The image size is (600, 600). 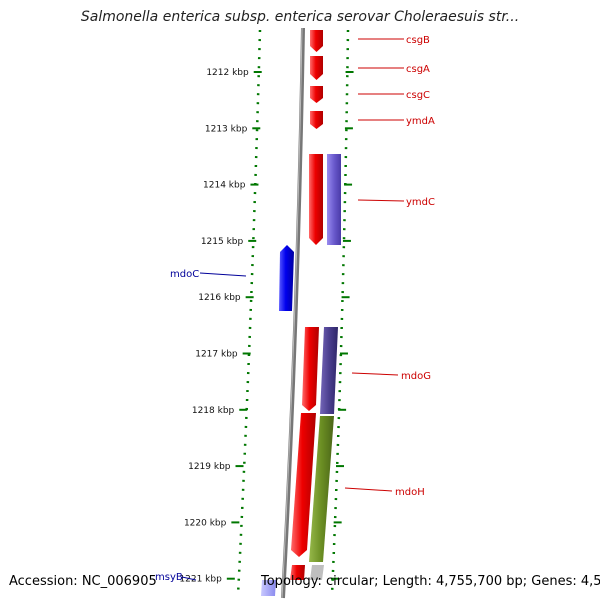 What do you see at coordinates (410, 492) in the screenshot?
I see `label-mdoH: mdoH` at bounding box center [410, 492].